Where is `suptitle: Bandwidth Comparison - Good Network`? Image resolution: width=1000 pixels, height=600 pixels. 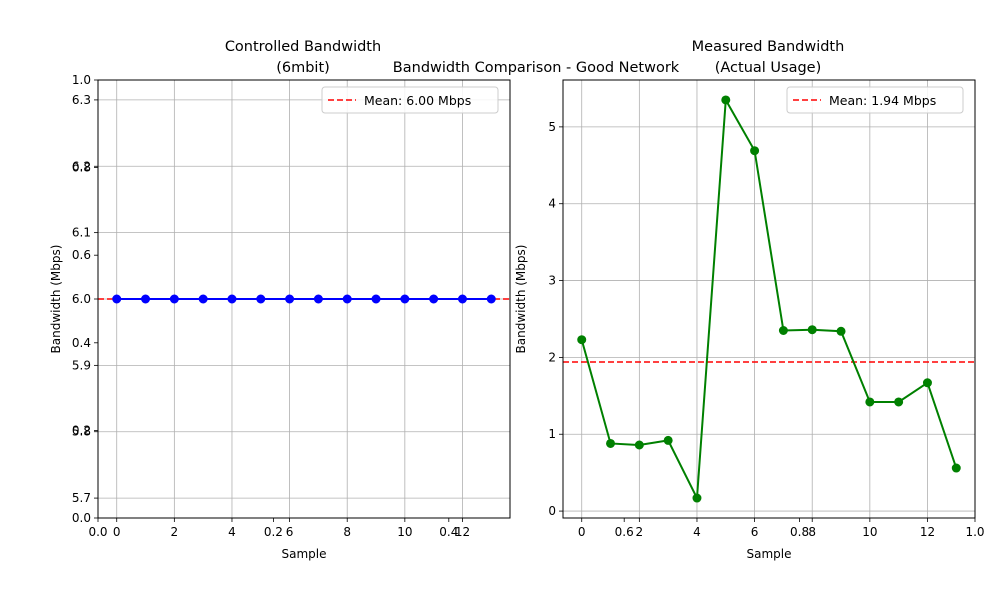 suptitle: Bandwidth Comparison - Good Network is located at coordinates (536, 68).